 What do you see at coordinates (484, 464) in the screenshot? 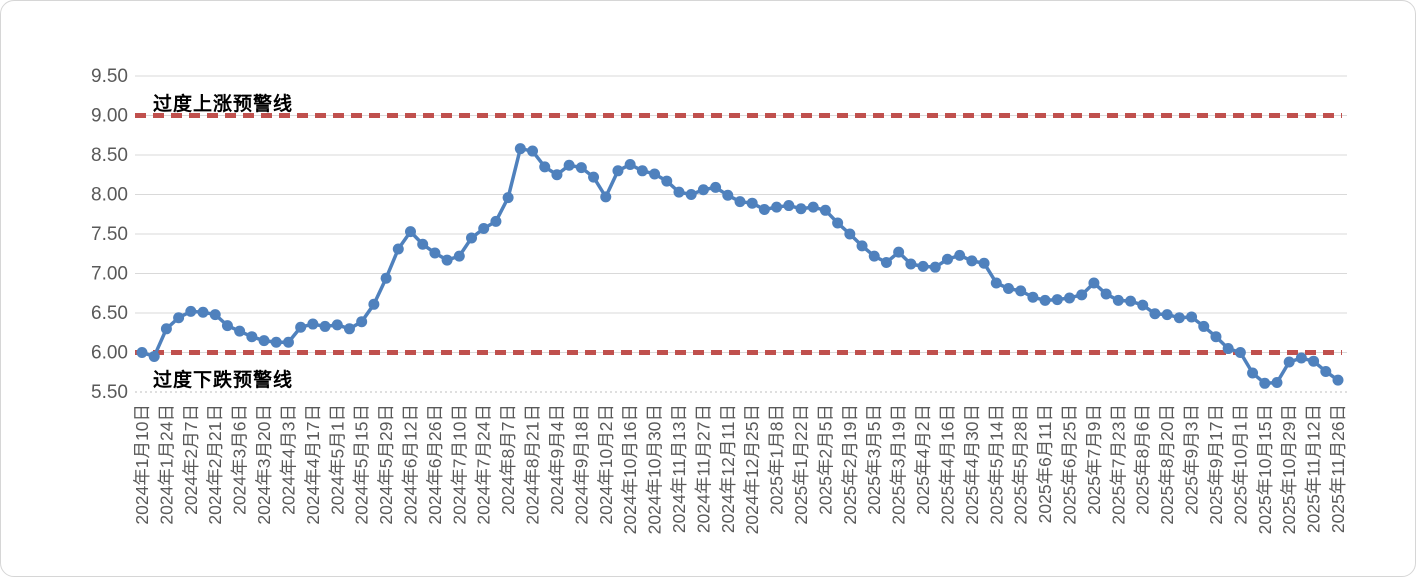
I see `x-tick-label: 2024年7月24日` at bounding box center [484, 464].